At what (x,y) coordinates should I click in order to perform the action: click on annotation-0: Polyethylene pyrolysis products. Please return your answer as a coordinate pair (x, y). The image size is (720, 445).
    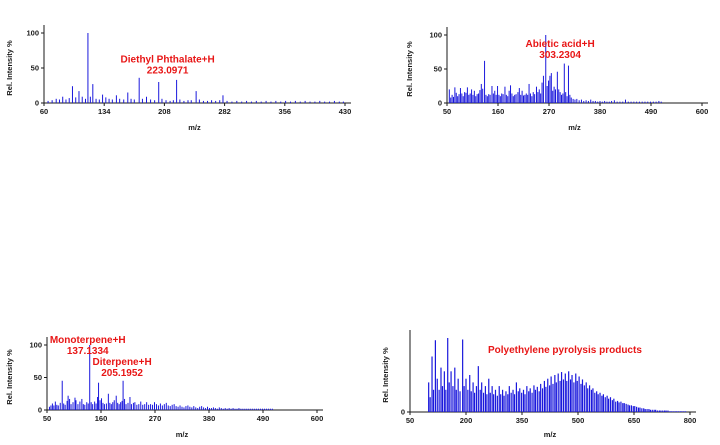
    Looking at the image, I should click on (565, 350).